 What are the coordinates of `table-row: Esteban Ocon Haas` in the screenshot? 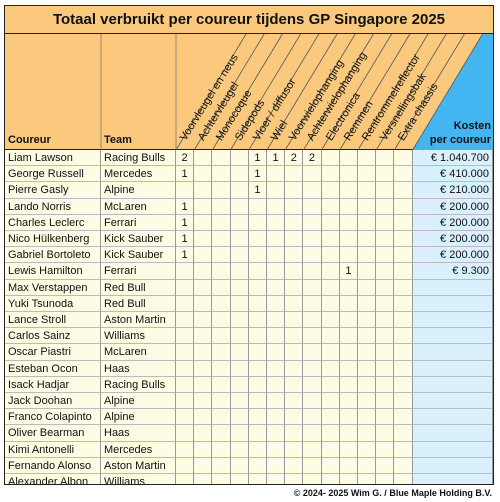 It's located at (249, 368).